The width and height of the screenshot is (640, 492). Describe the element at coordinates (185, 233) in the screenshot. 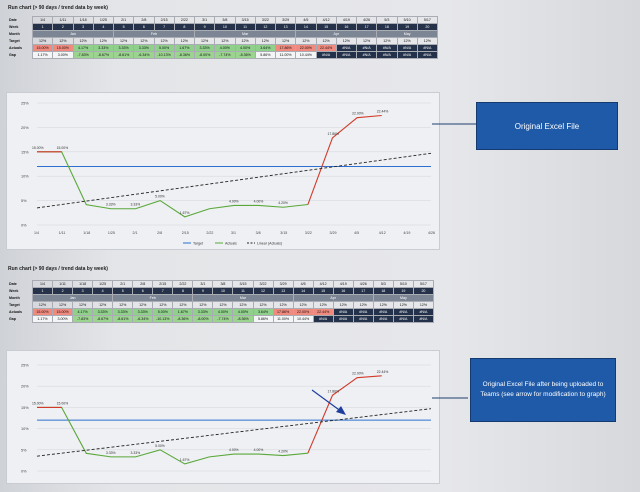

I see `x-tick-label: 2/15` at that location.